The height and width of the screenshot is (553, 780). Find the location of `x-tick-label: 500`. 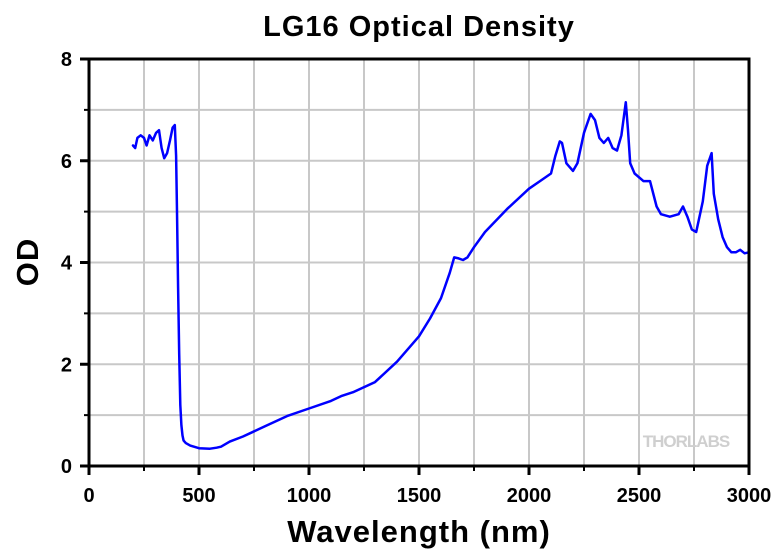

x-tick-label: 500 is located at coordinates (198, 496).